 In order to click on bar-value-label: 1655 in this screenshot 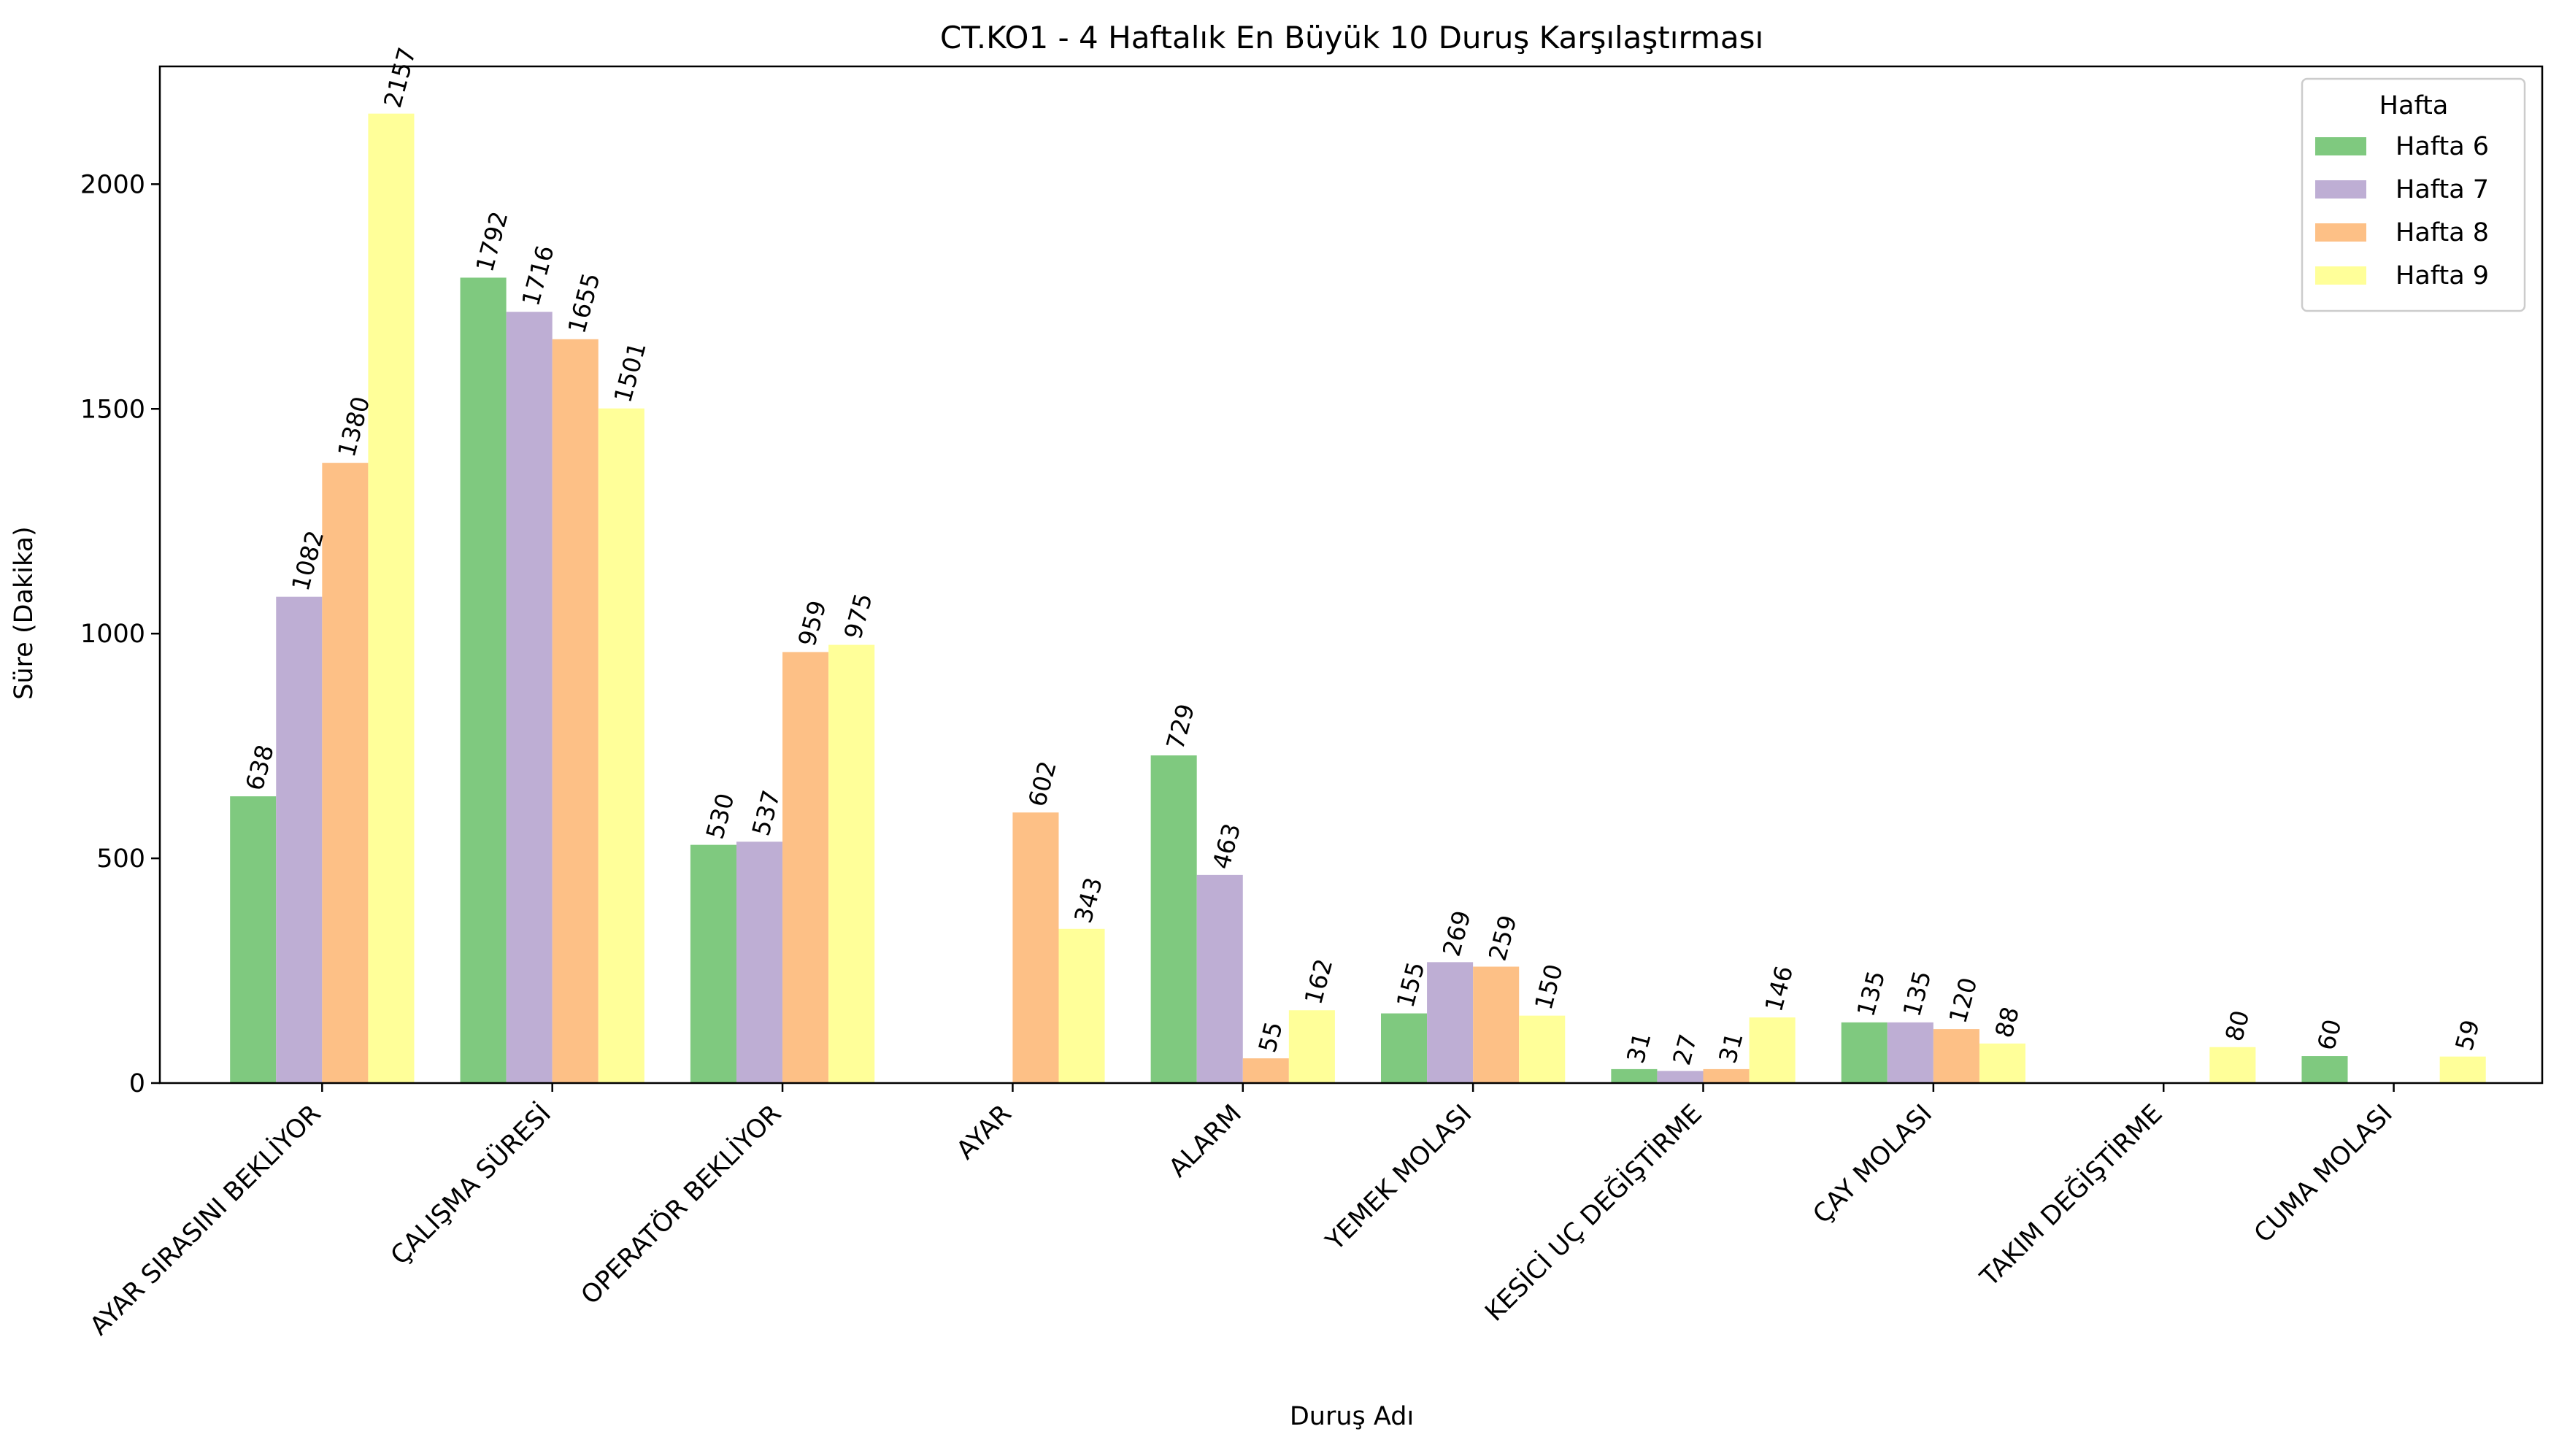, I will do `click(583, 303)`.